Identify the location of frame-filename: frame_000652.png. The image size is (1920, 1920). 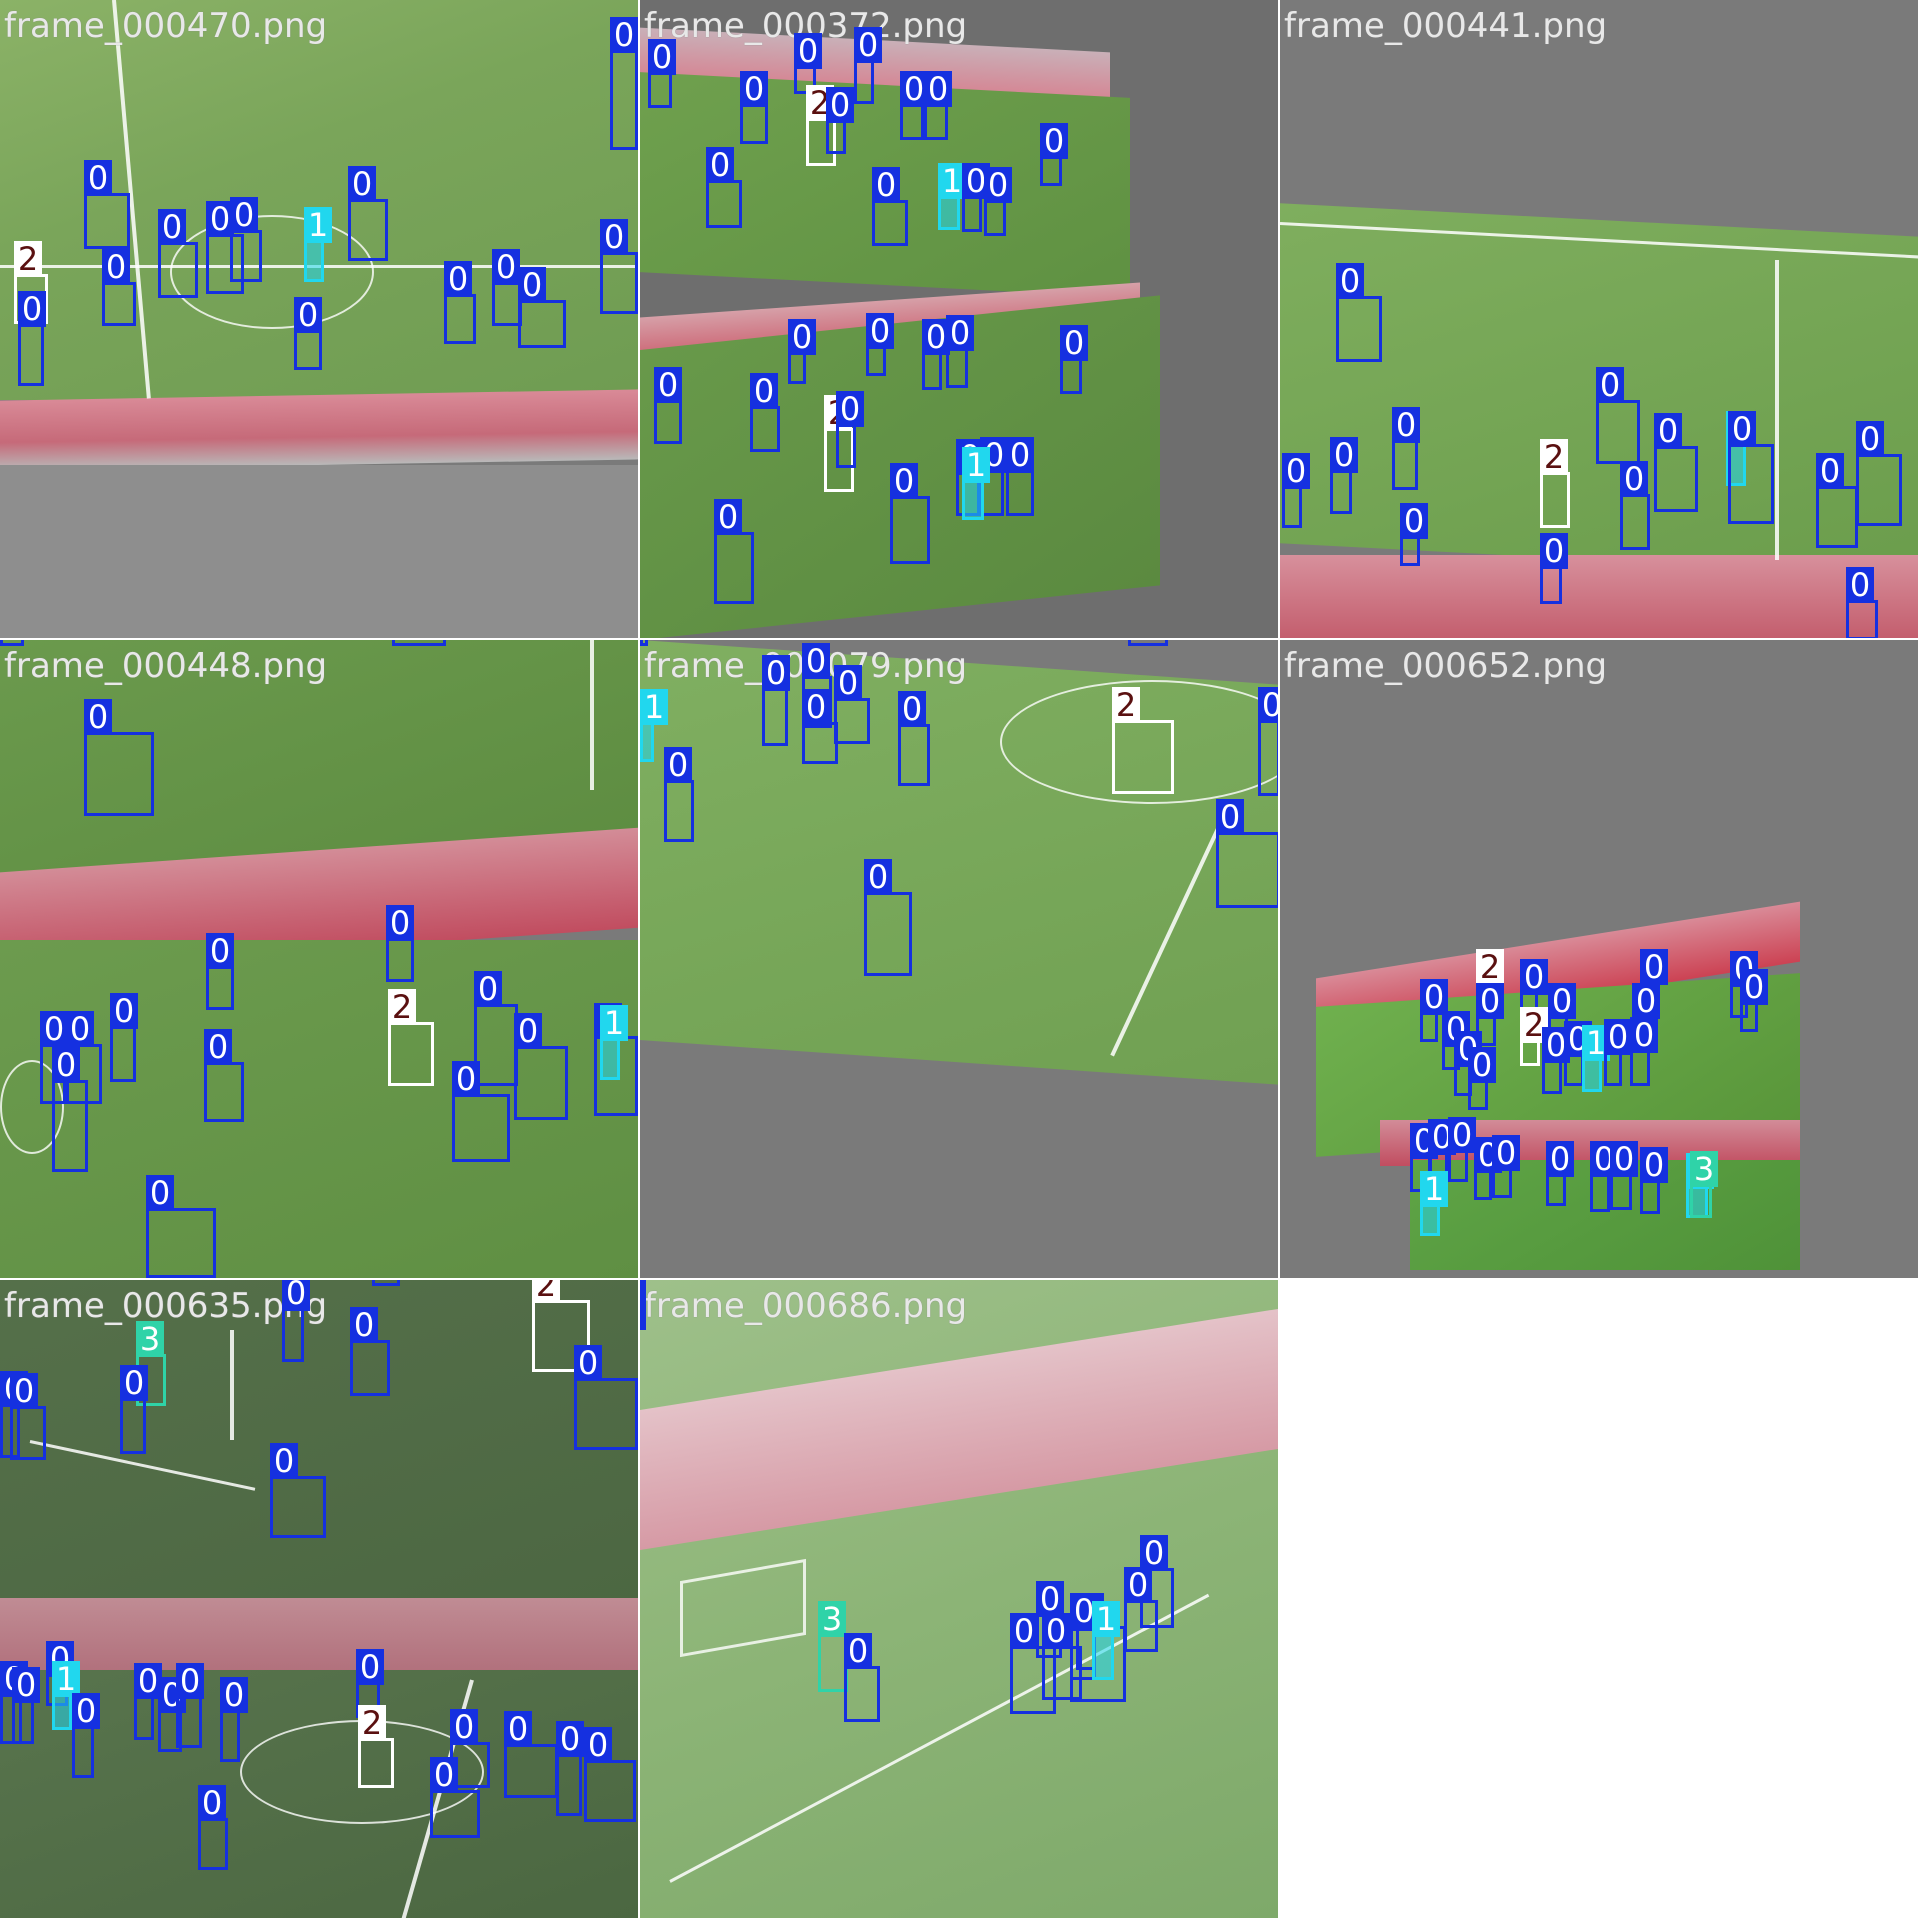
(1446, 666).